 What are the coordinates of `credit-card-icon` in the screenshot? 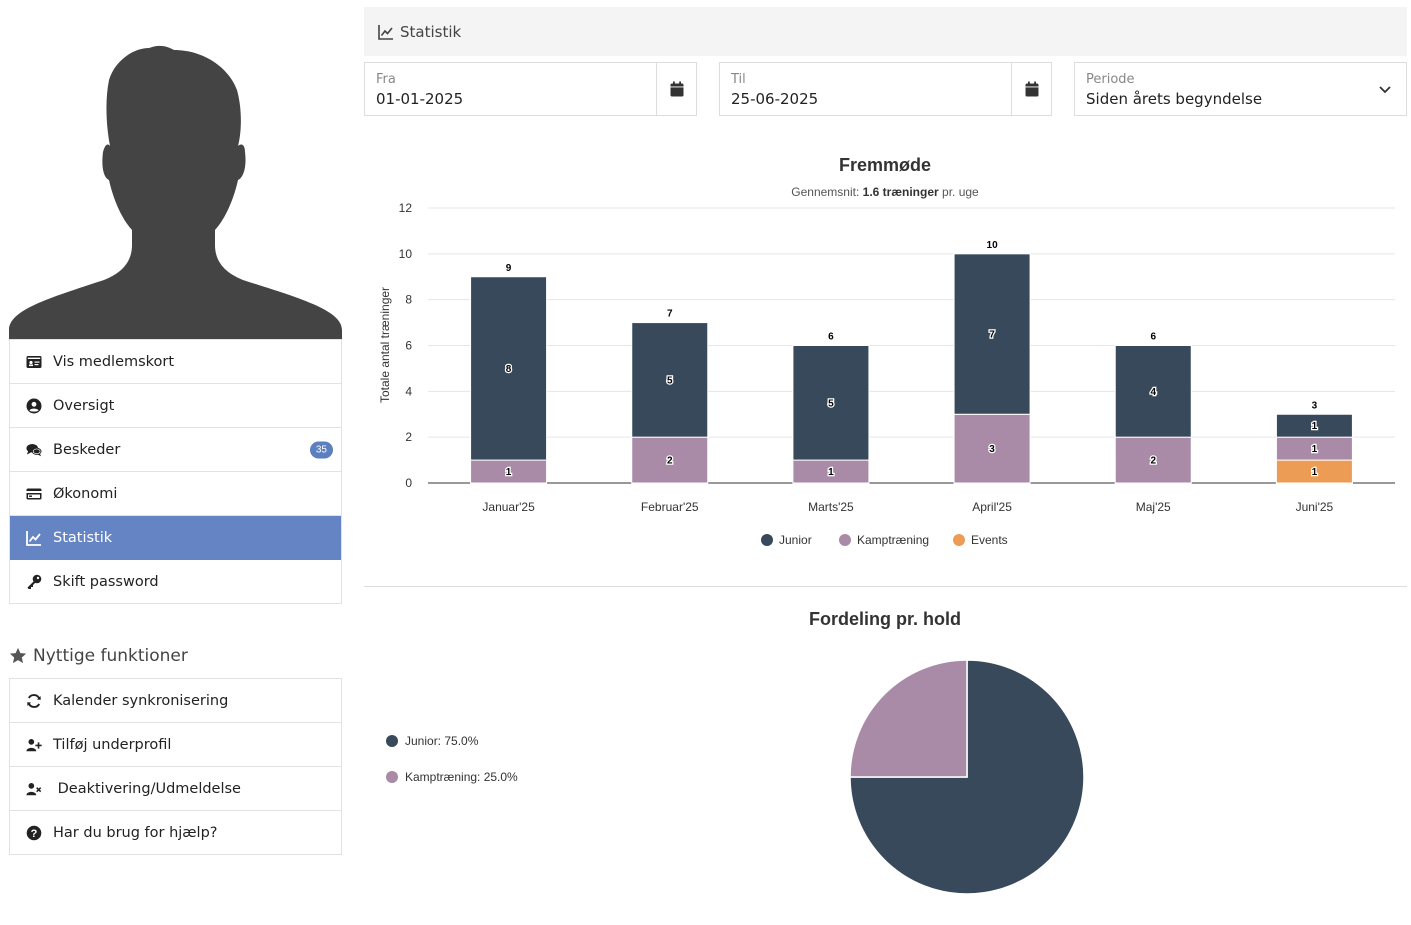 It's located at (34, 494).